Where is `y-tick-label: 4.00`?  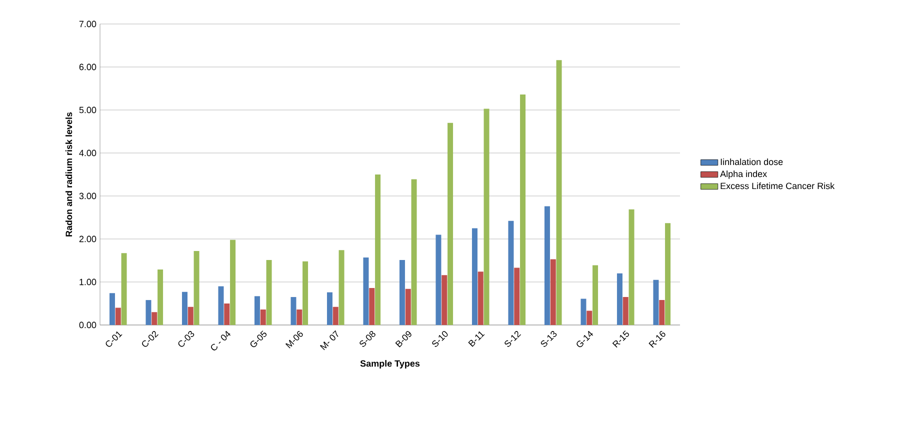 y-tick-label: 4.00 is located at coordinates (87, 153).